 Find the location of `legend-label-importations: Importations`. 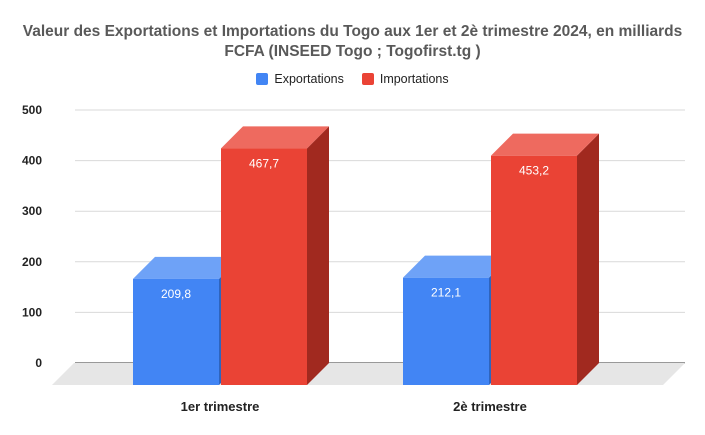

legend-label-importations: Importations is located at coordinates (414, 79).